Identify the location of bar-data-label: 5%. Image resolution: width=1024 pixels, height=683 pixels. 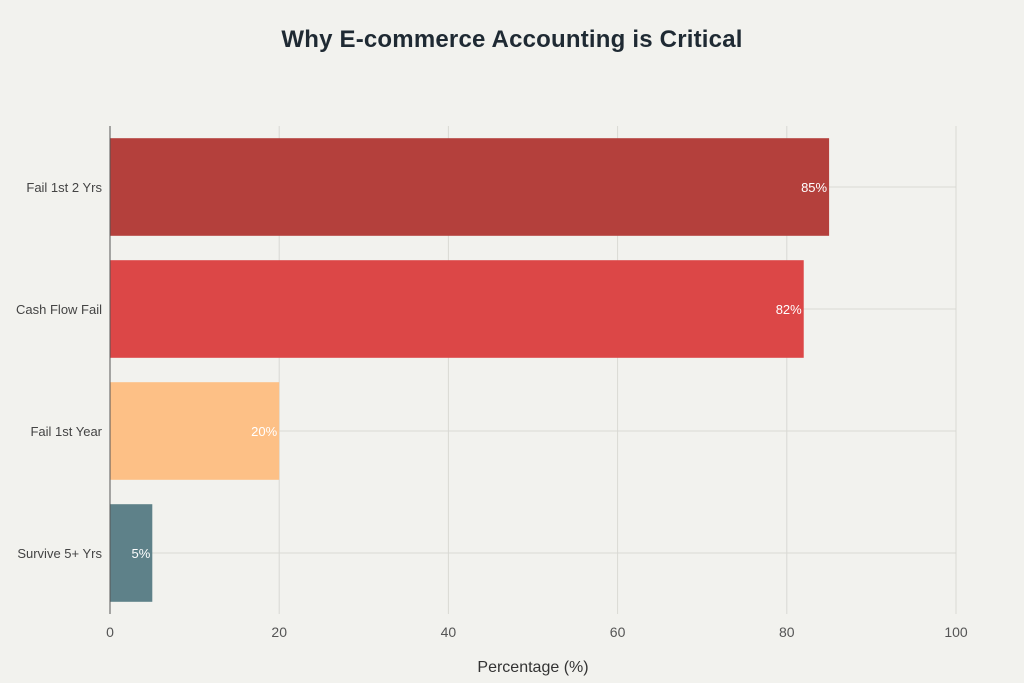
(141, 553).